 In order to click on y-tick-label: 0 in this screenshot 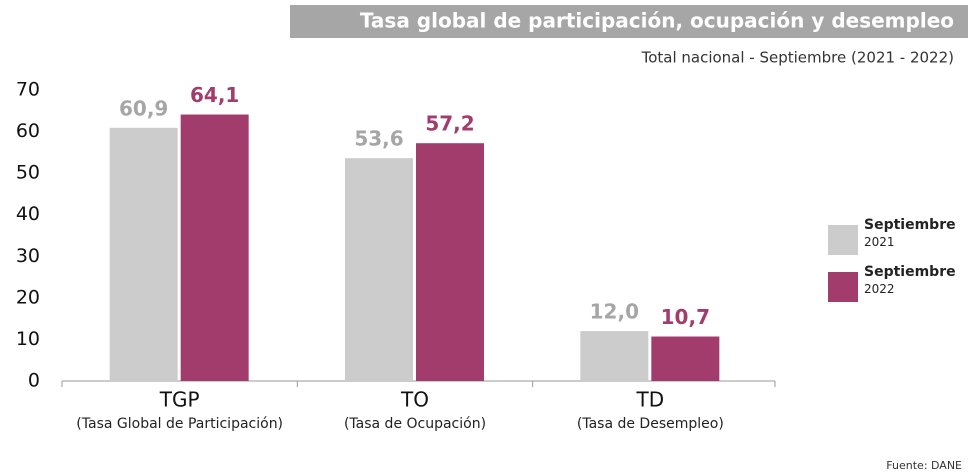, I will do `click(34, 381)`.